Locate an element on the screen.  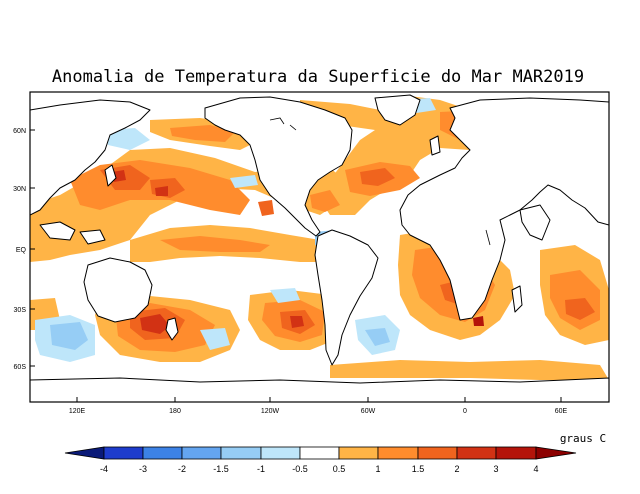
legend-tick: -1.5 is located at coordinates (221, 469).